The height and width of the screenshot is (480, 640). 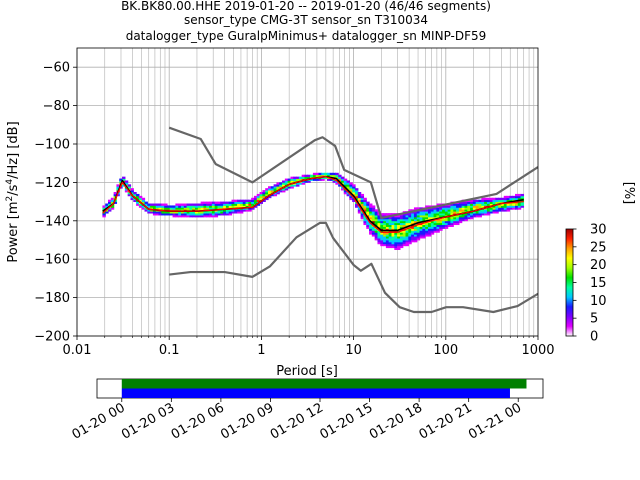 I want to click on time-tick-label: 01-20 09, so click(x=247, y=421).